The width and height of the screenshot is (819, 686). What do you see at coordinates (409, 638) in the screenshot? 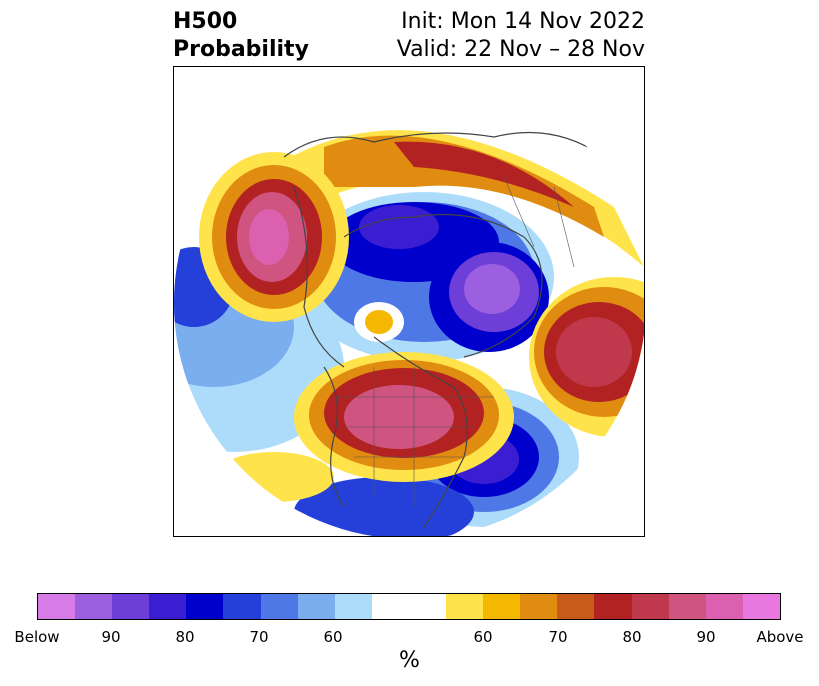
I see `colorbar-ticks: Below 90 80 70 60 60 70 80 90 Above` at bounding box center [409, 638].